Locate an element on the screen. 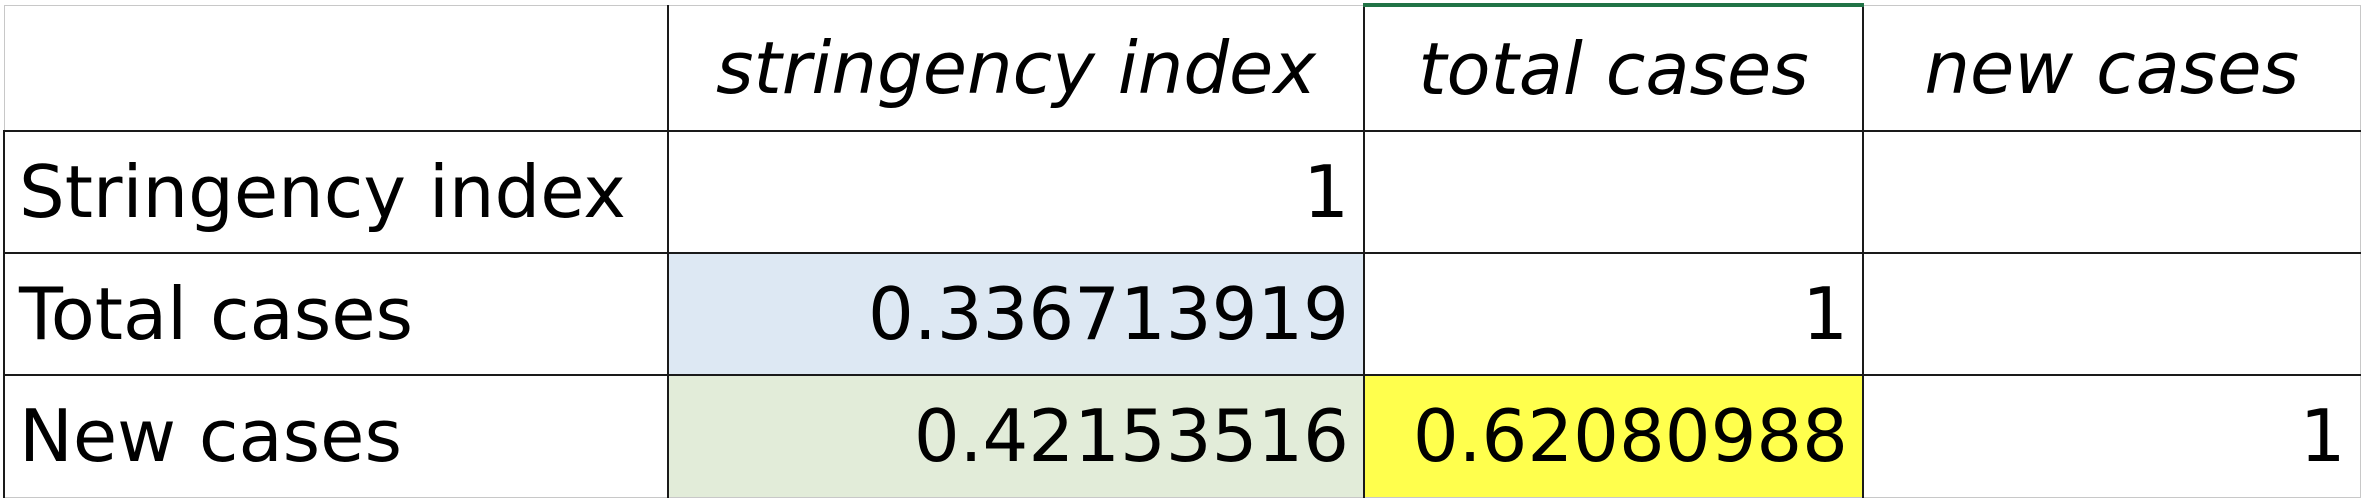 This screenshot has height=504, width=2362. cell-total-new is located at coordinates (2111, 314).